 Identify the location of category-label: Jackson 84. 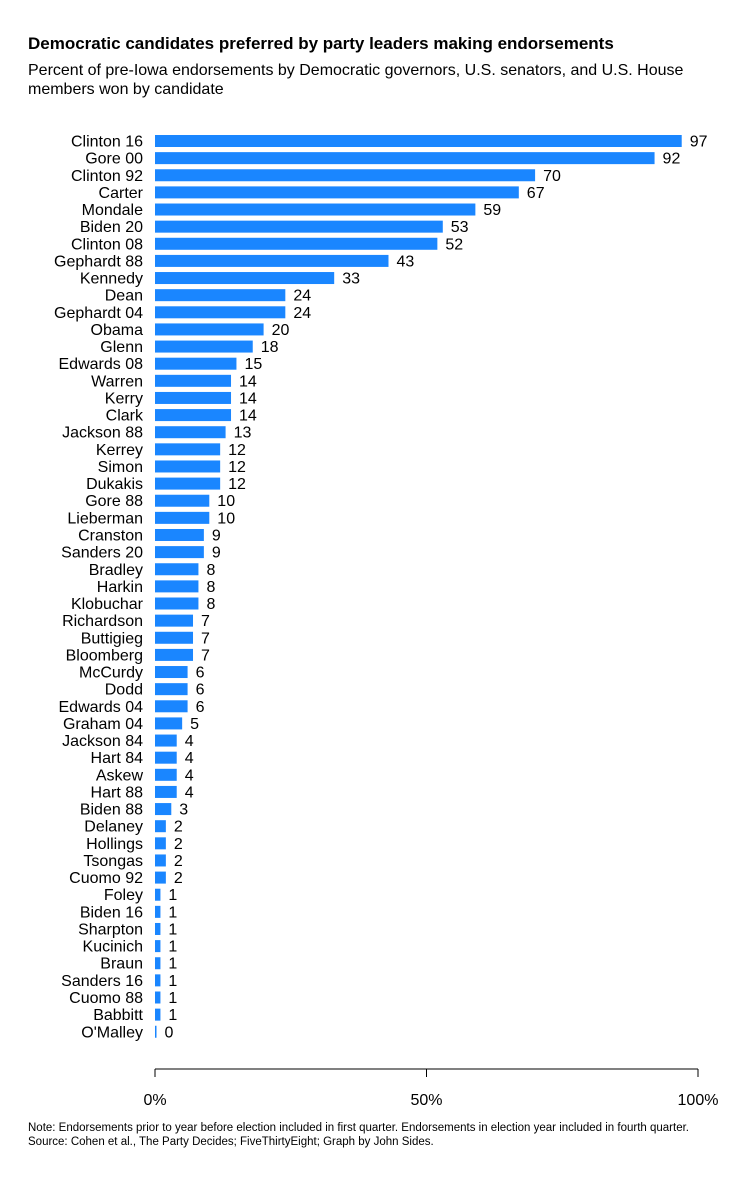
(102, 741).